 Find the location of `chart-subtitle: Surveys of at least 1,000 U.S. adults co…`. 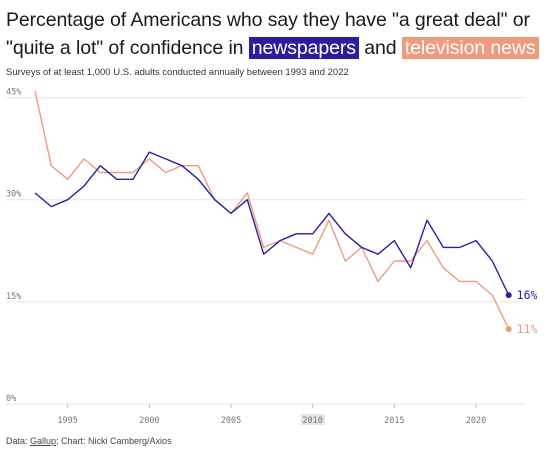

chart-subtitle: Surveys of at least 1,000 U.S. adults co… is located at coordinates (177, 72).